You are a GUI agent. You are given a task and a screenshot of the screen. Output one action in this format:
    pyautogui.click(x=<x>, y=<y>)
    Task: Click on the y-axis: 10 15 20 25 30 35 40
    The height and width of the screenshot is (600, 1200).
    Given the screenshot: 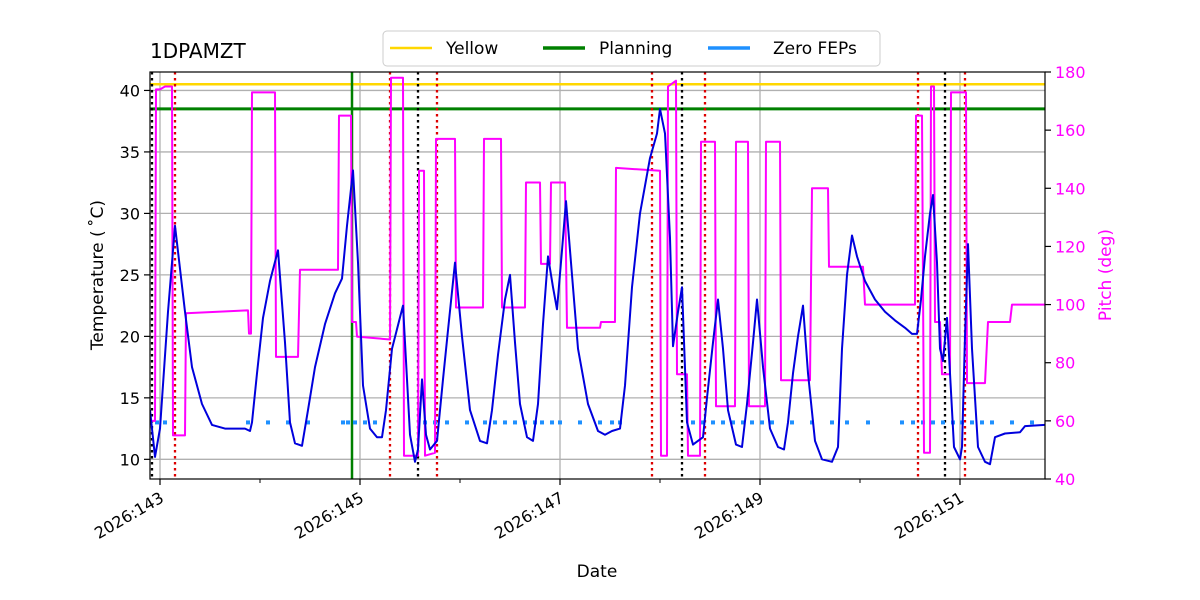 What is the action you would take?
    pyautogui.click(x=135, y=275)
    